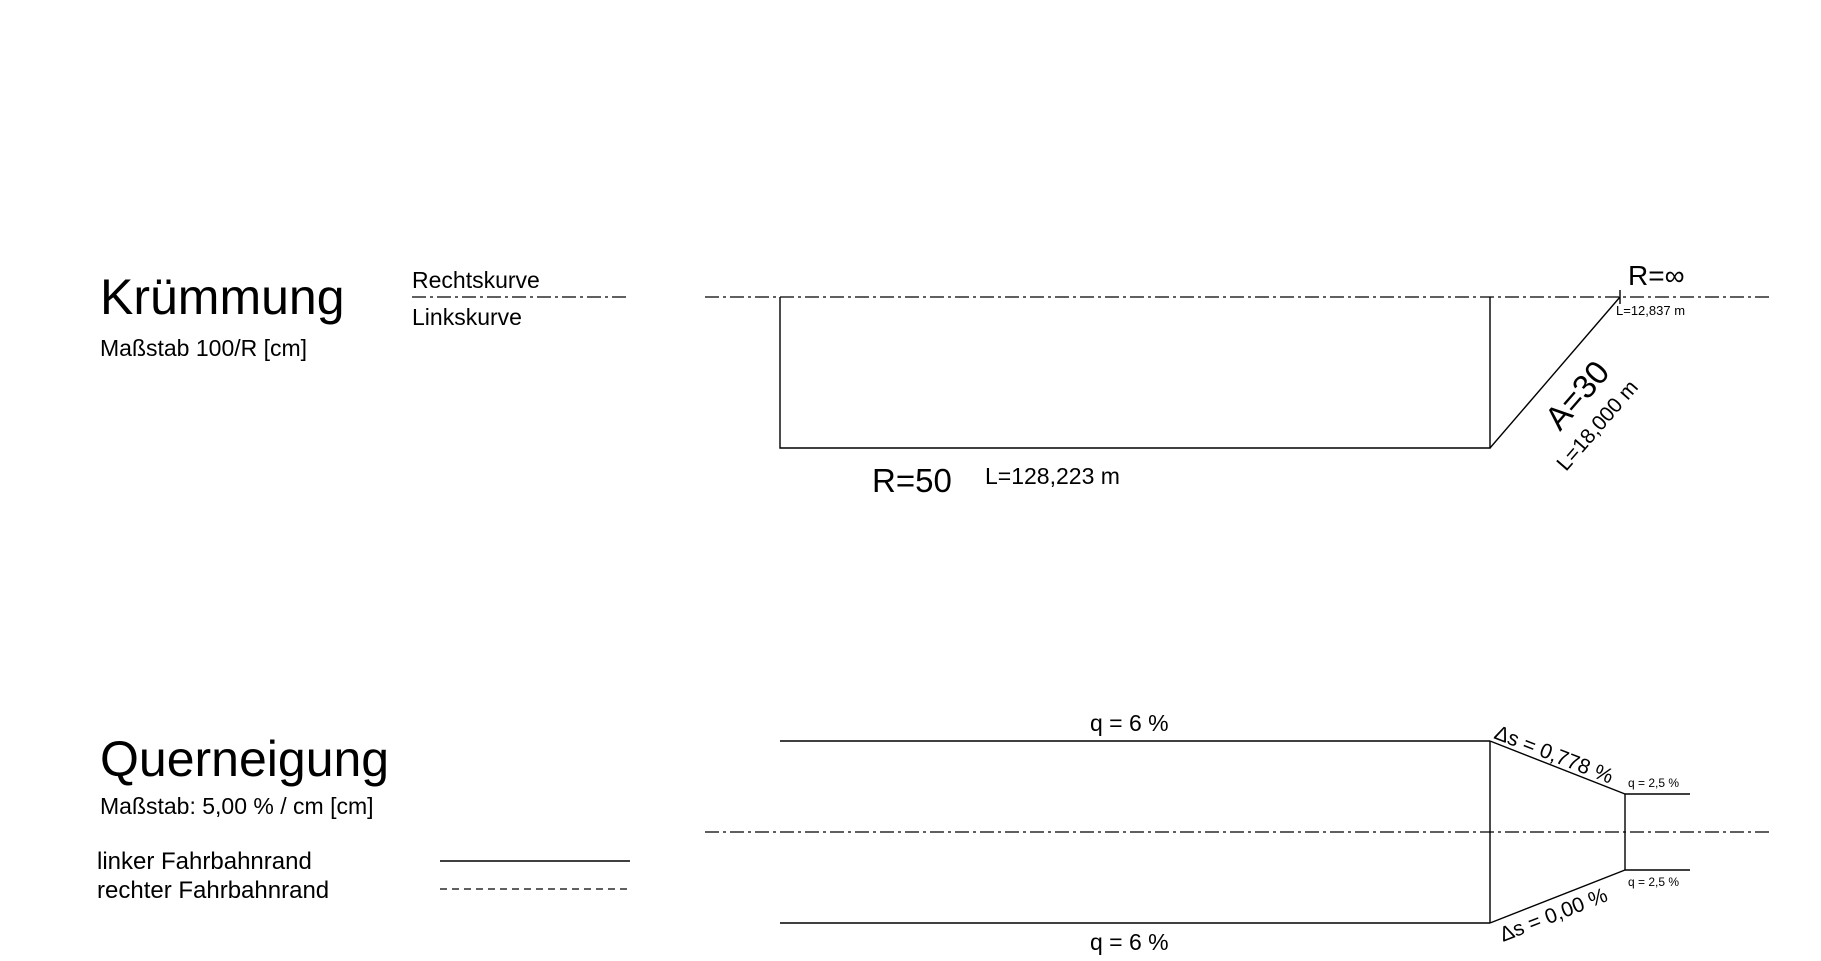 The width and height of the screenshot is (1821, 961). Describe the element at coordinates (203, 348) in the screenshot. I see `kruemmung-scale: Maßstab 100/R [cm]` at that location.